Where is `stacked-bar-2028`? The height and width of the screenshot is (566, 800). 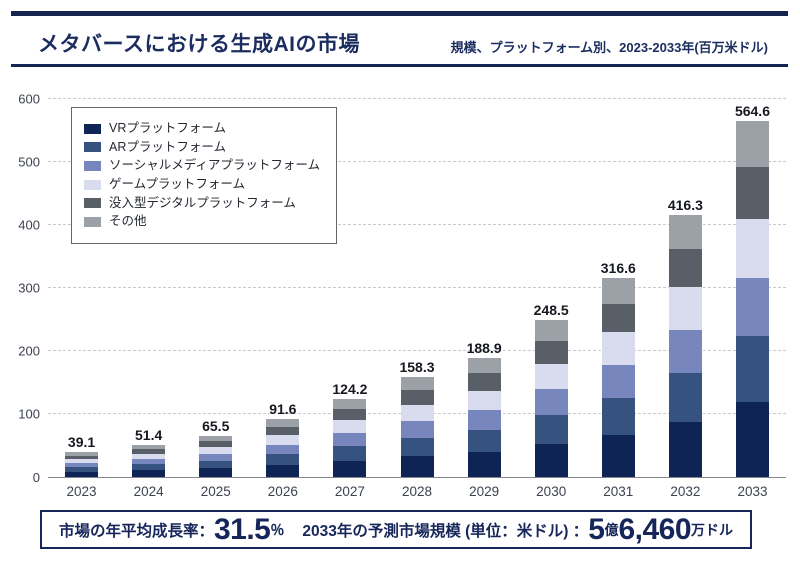 stacked-bar-2028 is located at coordinates (417, 427).